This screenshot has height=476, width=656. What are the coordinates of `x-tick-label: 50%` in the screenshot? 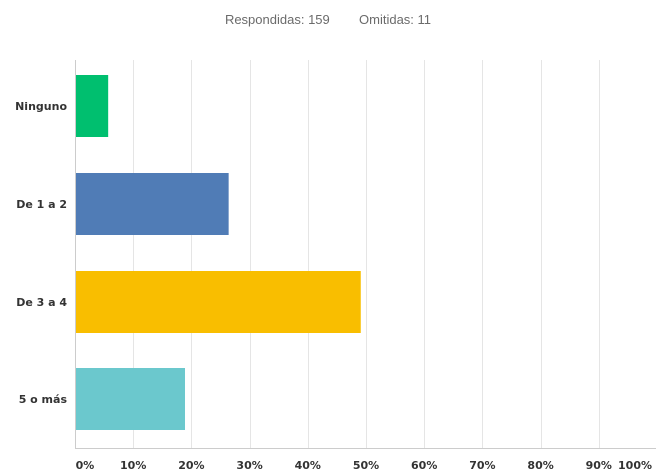 It's located at (366, 465).